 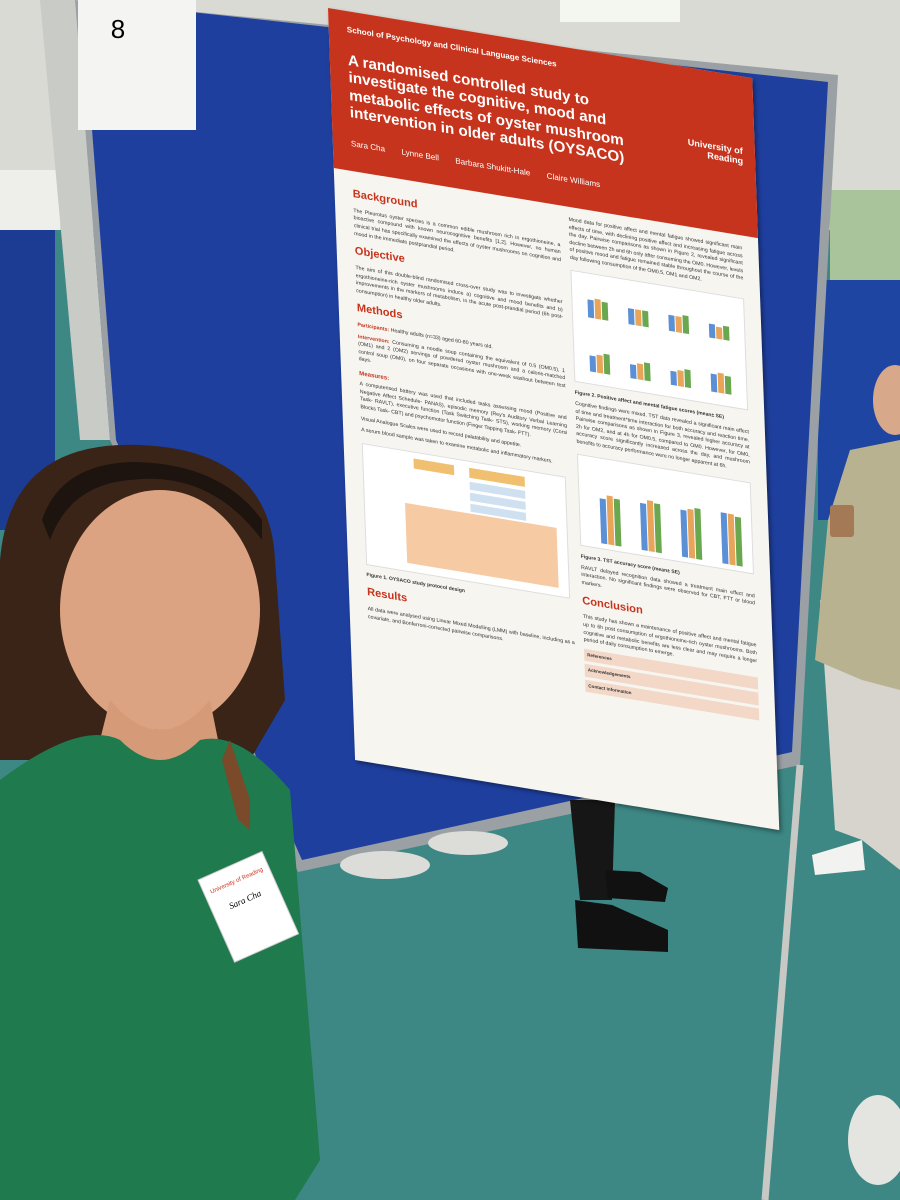 What do you see at coordinates (118, 29) in the screenshot?
I see `sign-number: 8` at bounding box center [118, 29].